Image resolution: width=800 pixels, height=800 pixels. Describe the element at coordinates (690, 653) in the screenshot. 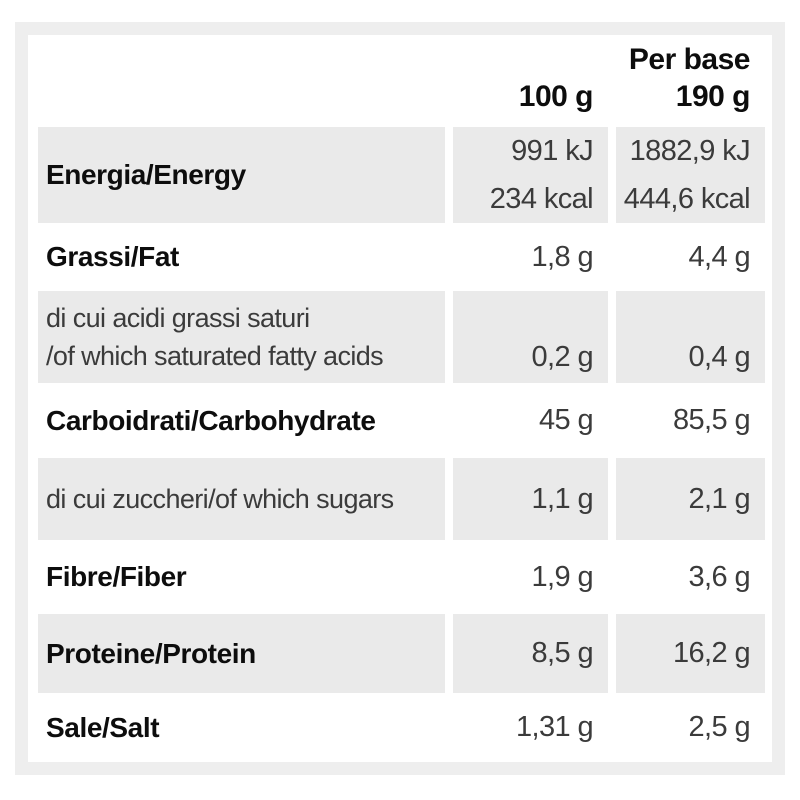

I see `value-per-base: 16,2 g` at that location.